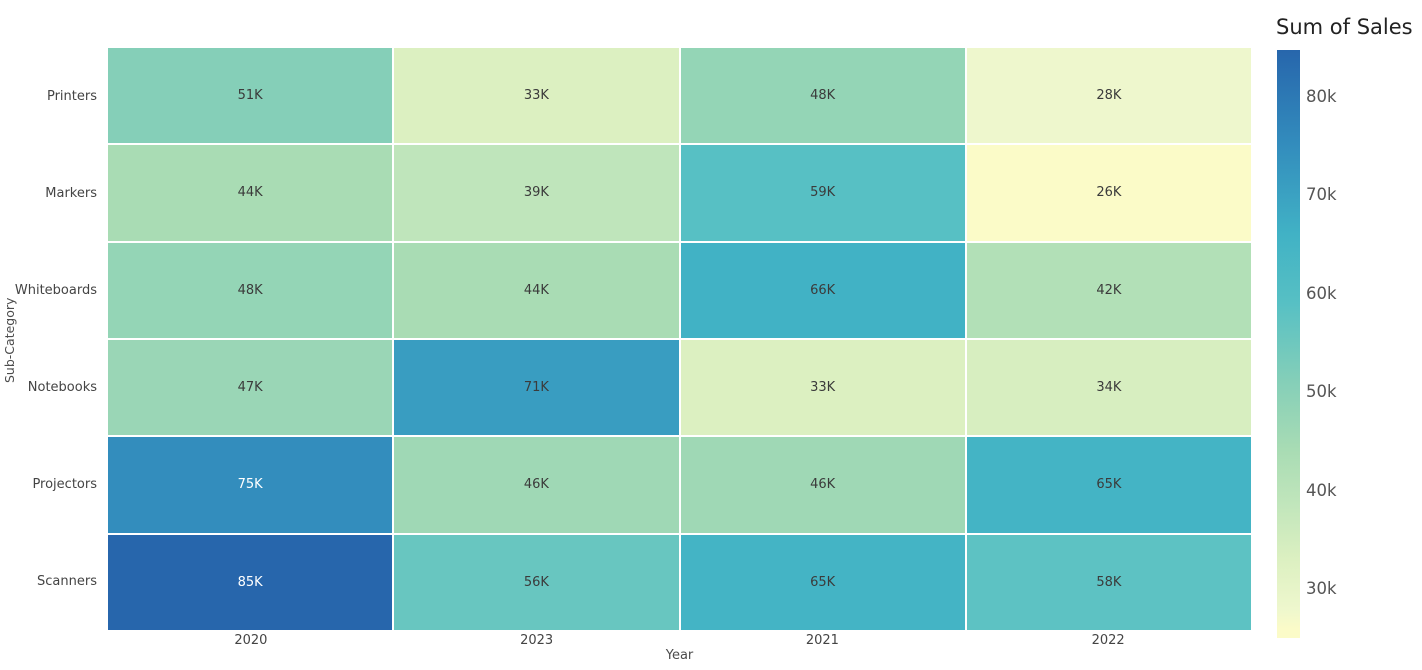 Image resolution: width=1422 pixels, height=670 pixels. What do you see at coordinates (679, 641) in the screenshot?
I see `x-axis: 2020 2023 2021 2022` at bounding box center [679, 641].